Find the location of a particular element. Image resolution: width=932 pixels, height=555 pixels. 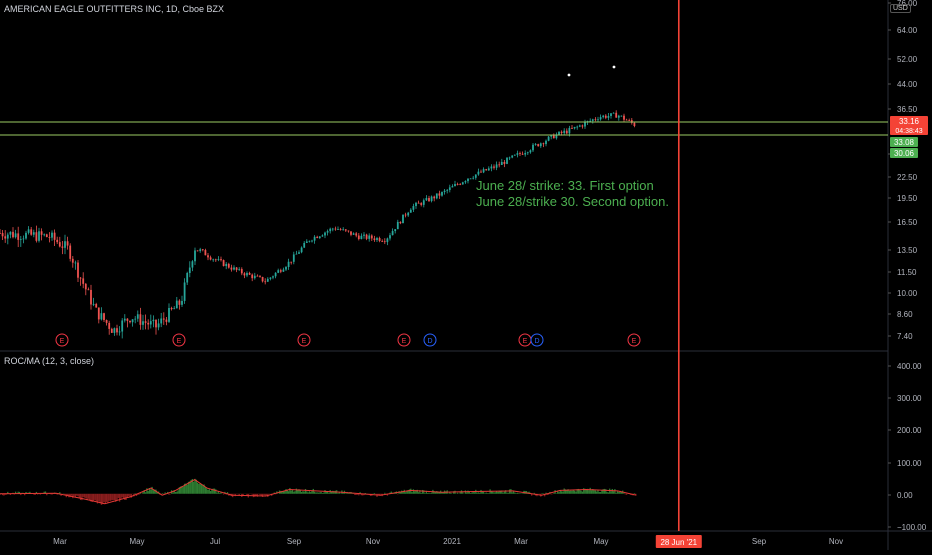

last-price-value: 33.16 is located at coordinates (909, 121).